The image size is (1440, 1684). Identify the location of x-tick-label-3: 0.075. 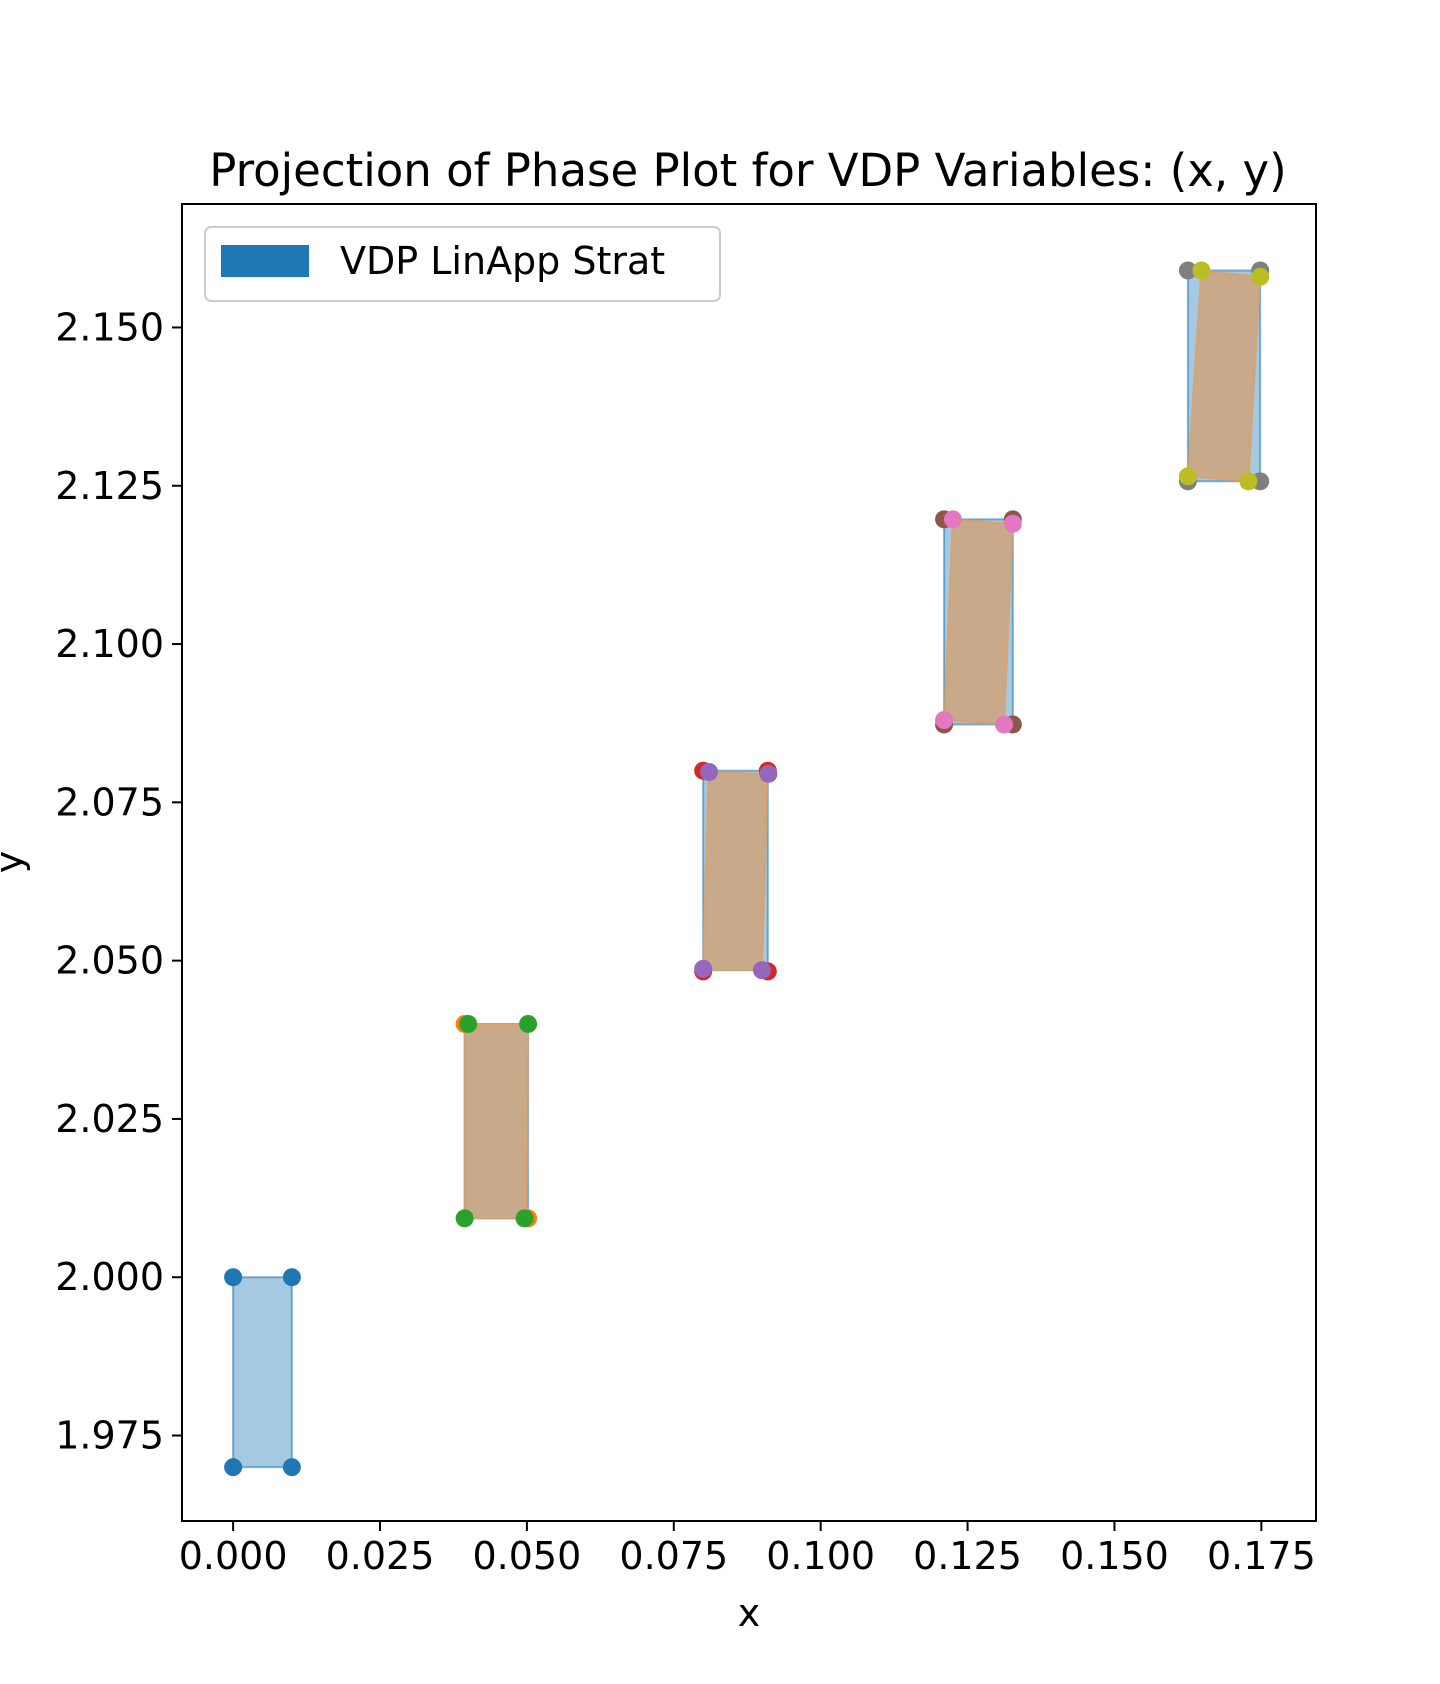
(673, 1556).